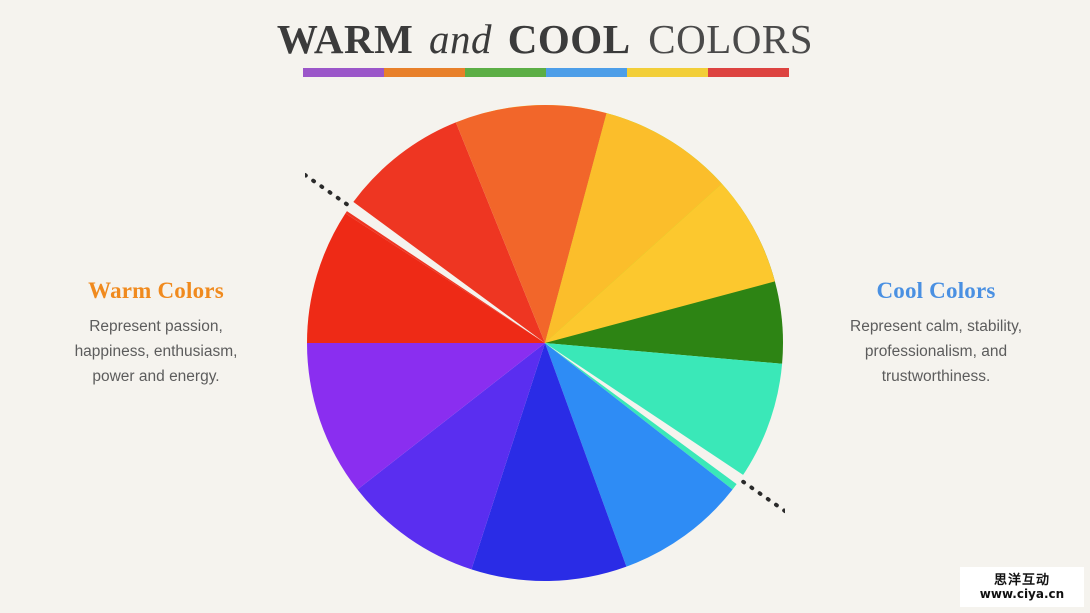 This screenshot has height=613, width=1090. I want to click on wheel-segment-red, so click(426, 278).